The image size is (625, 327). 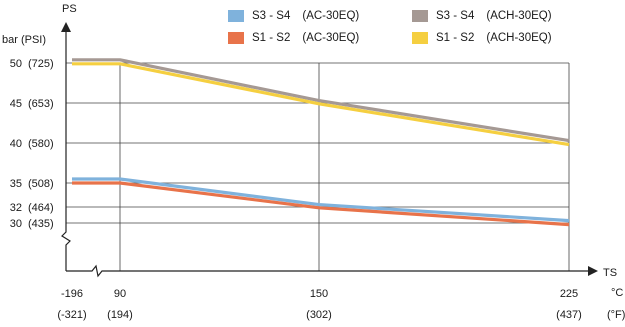 I want to click on x-tick-sublabel: (302), so click(x=319, y=315).